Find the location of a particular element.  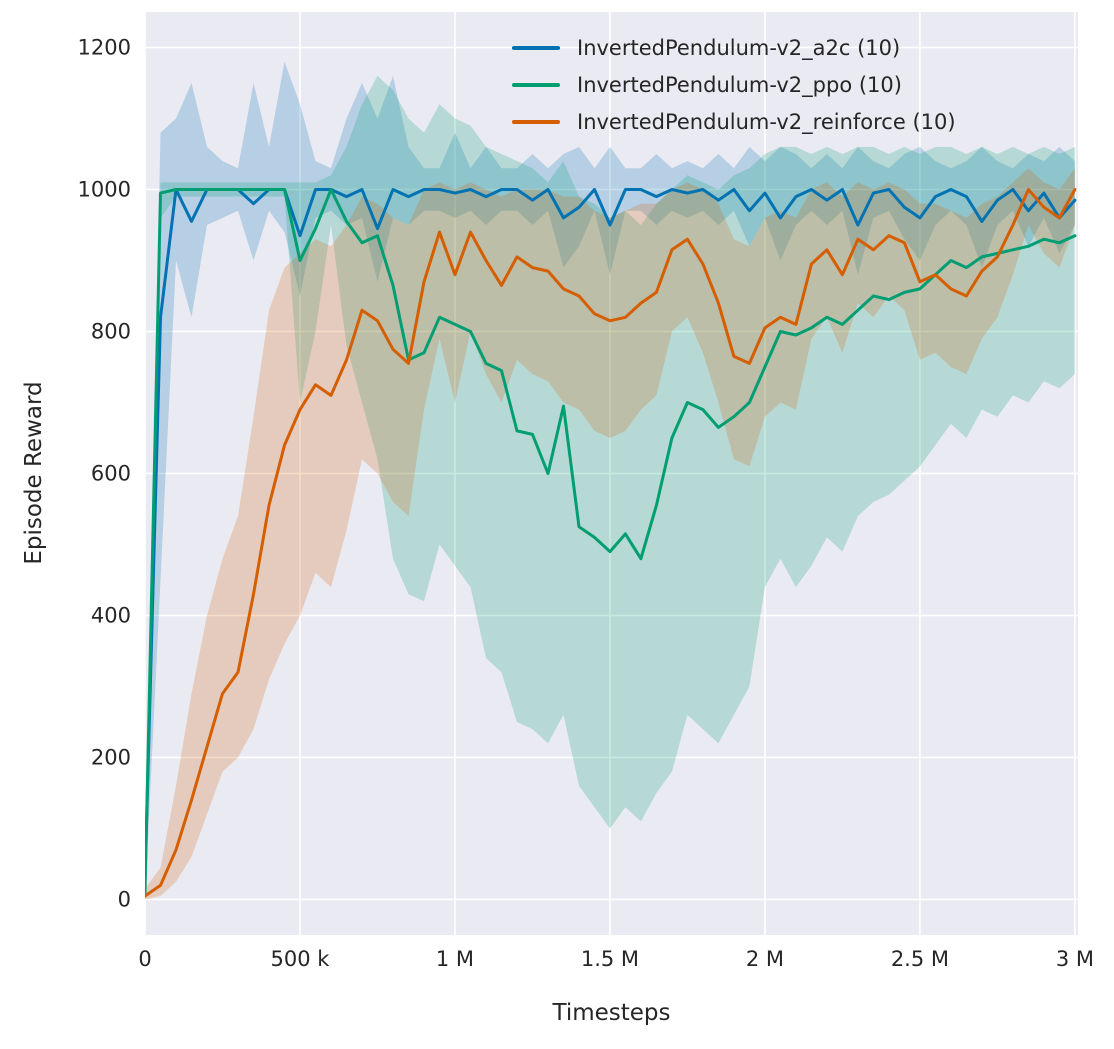

x-tick-label: 2.5 M is located at coordinates (920, 959).